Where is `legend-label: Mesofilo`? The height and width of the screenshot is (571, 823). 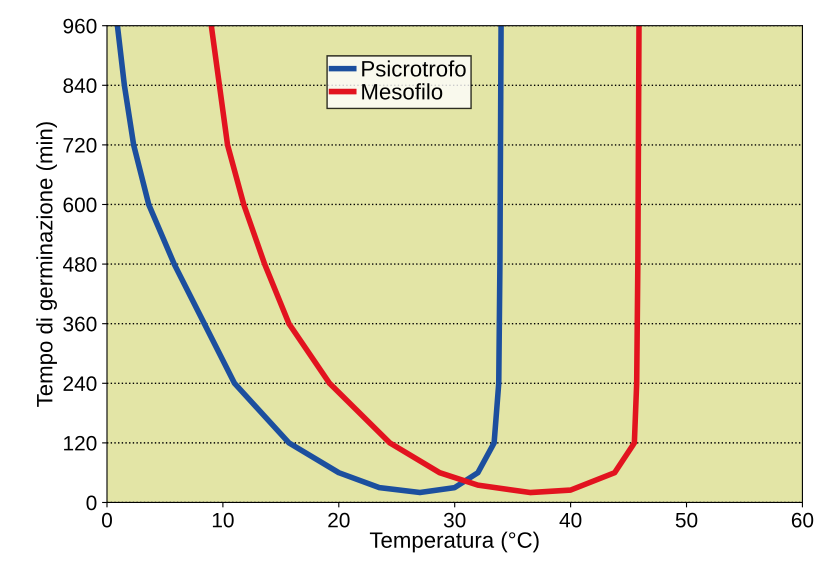 legend-label: Mesofilo is located at coordinates (402, 91).